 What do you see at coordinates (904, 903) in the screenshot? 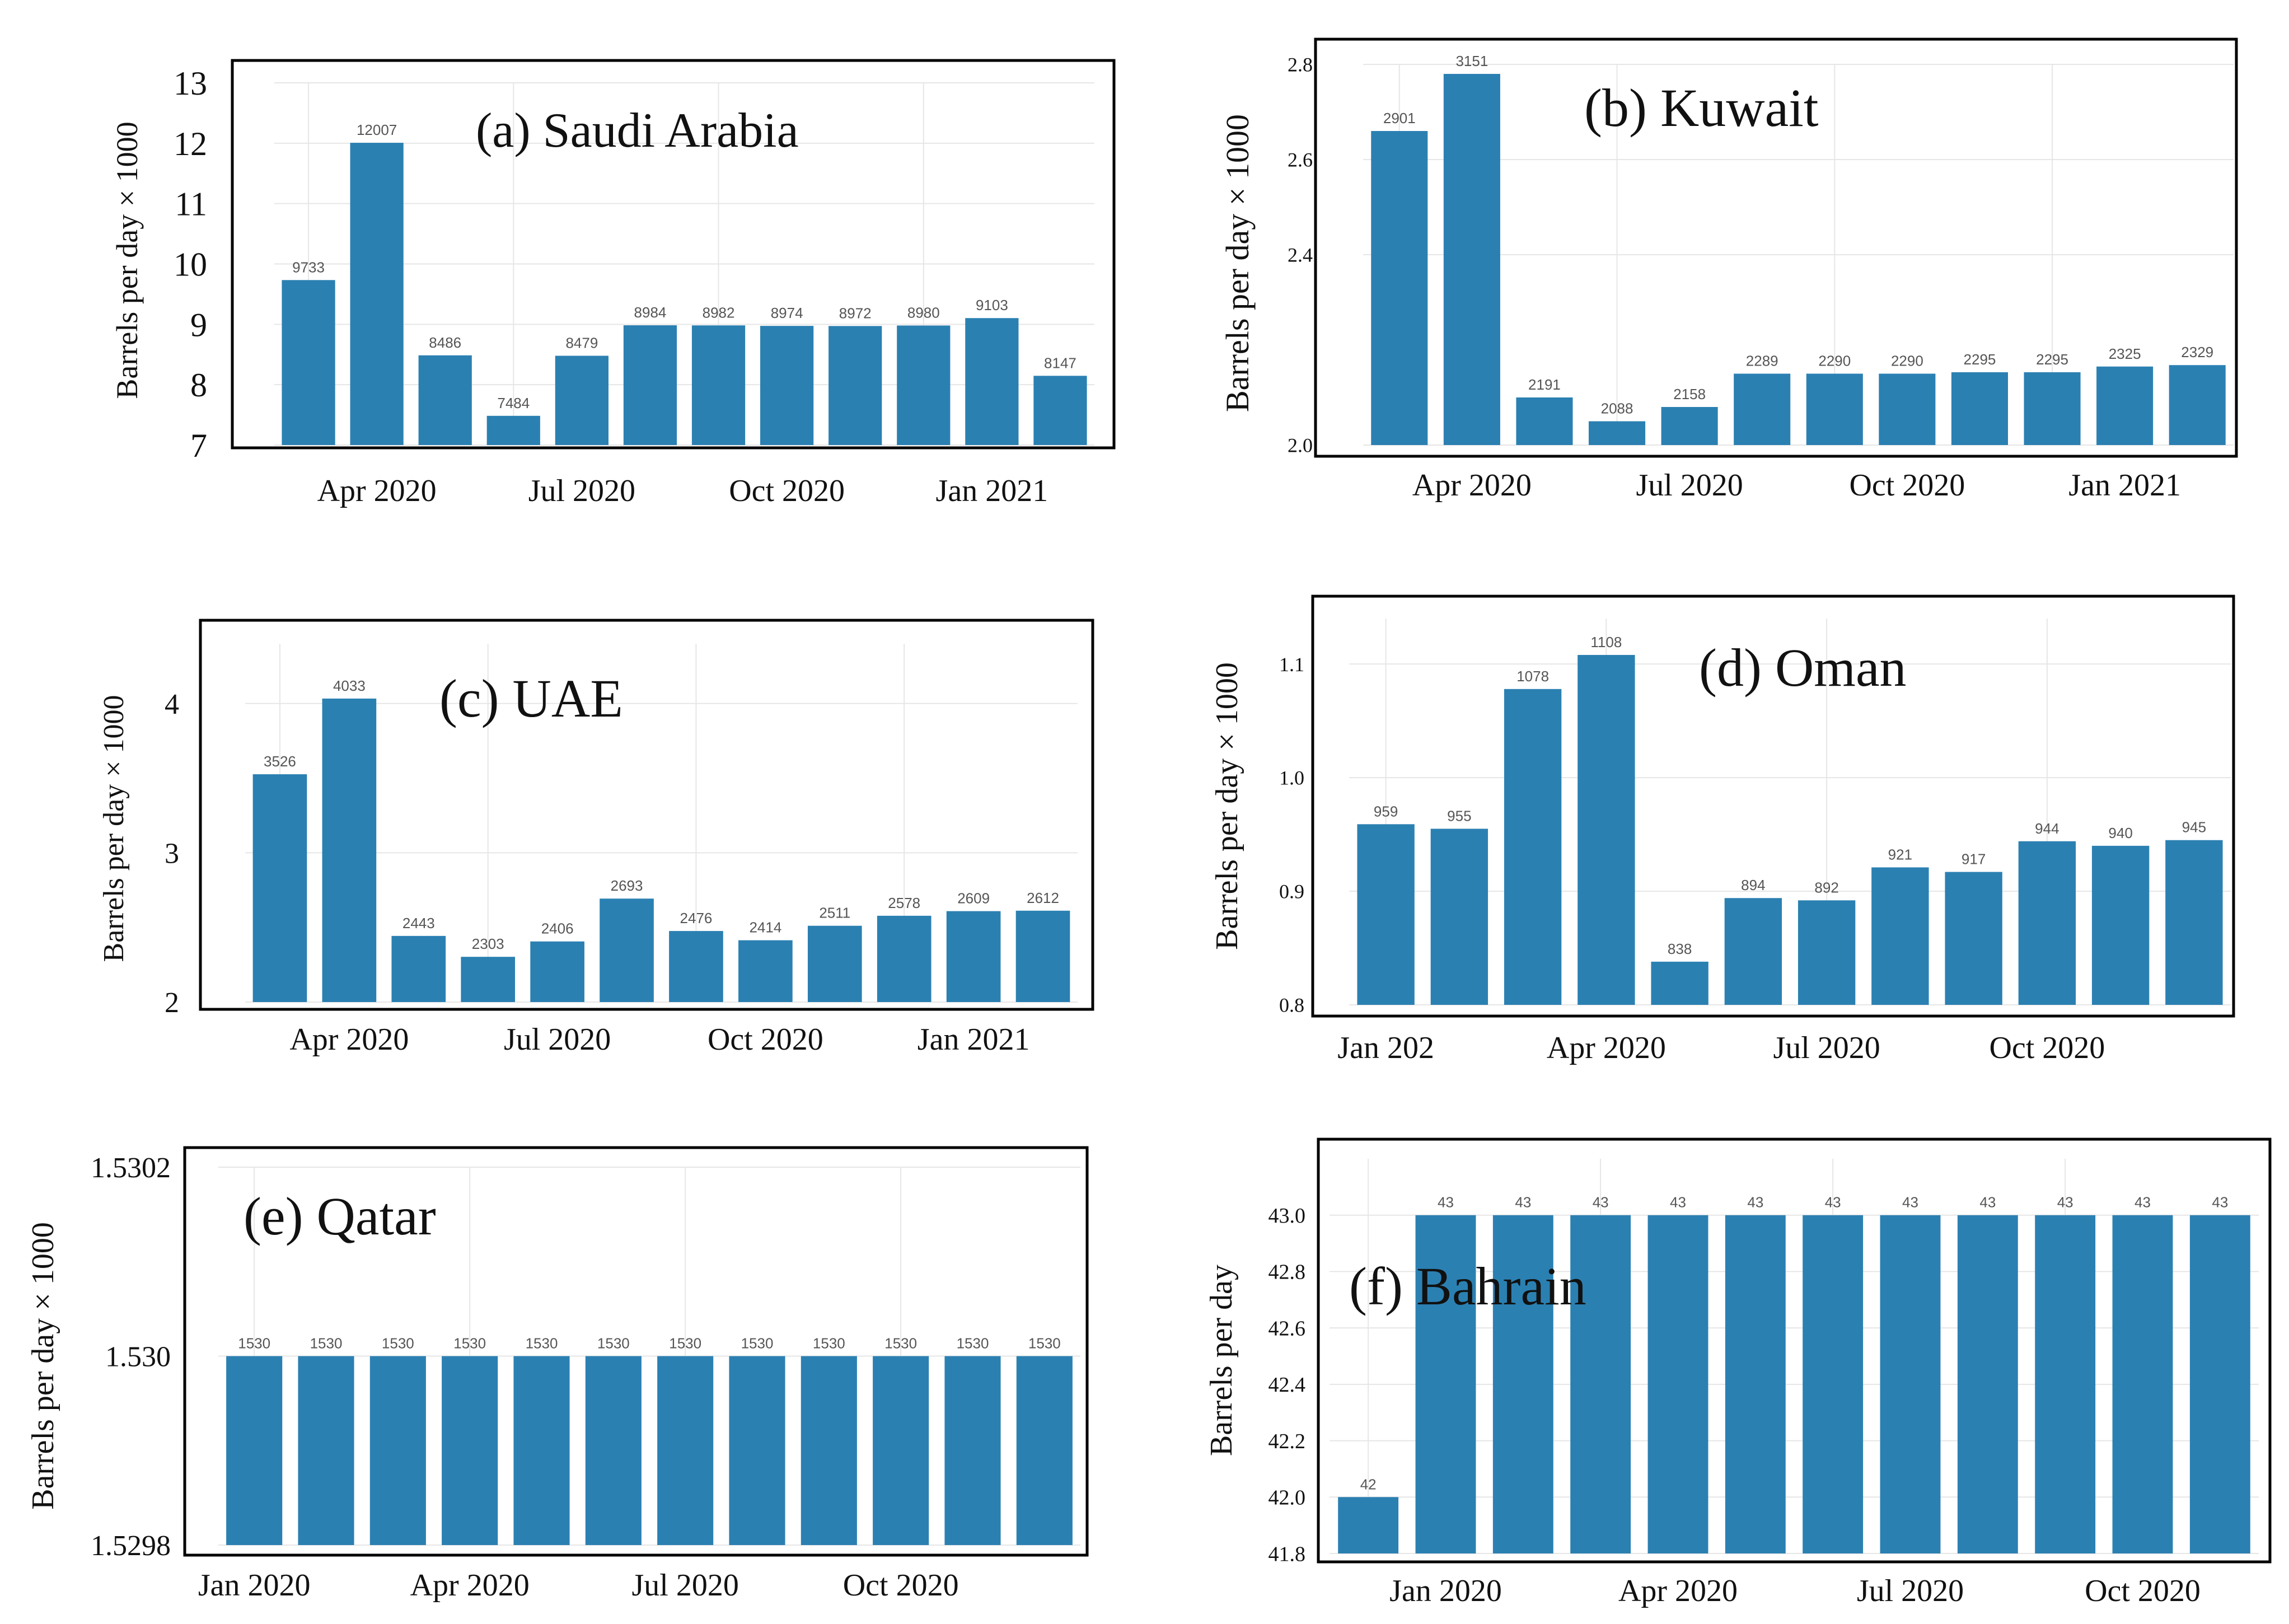
I see `value-label: 2578` at bounding box center [904, 903].